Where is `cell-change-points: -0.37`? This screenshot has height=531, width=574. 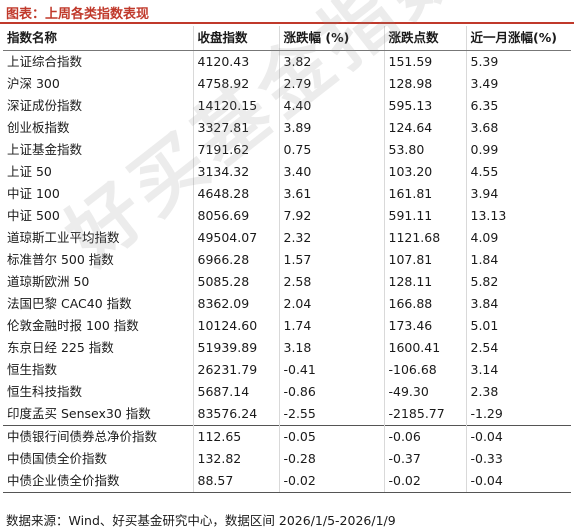
cell-change-points: -0.37 is located at coordinates (425, 459).